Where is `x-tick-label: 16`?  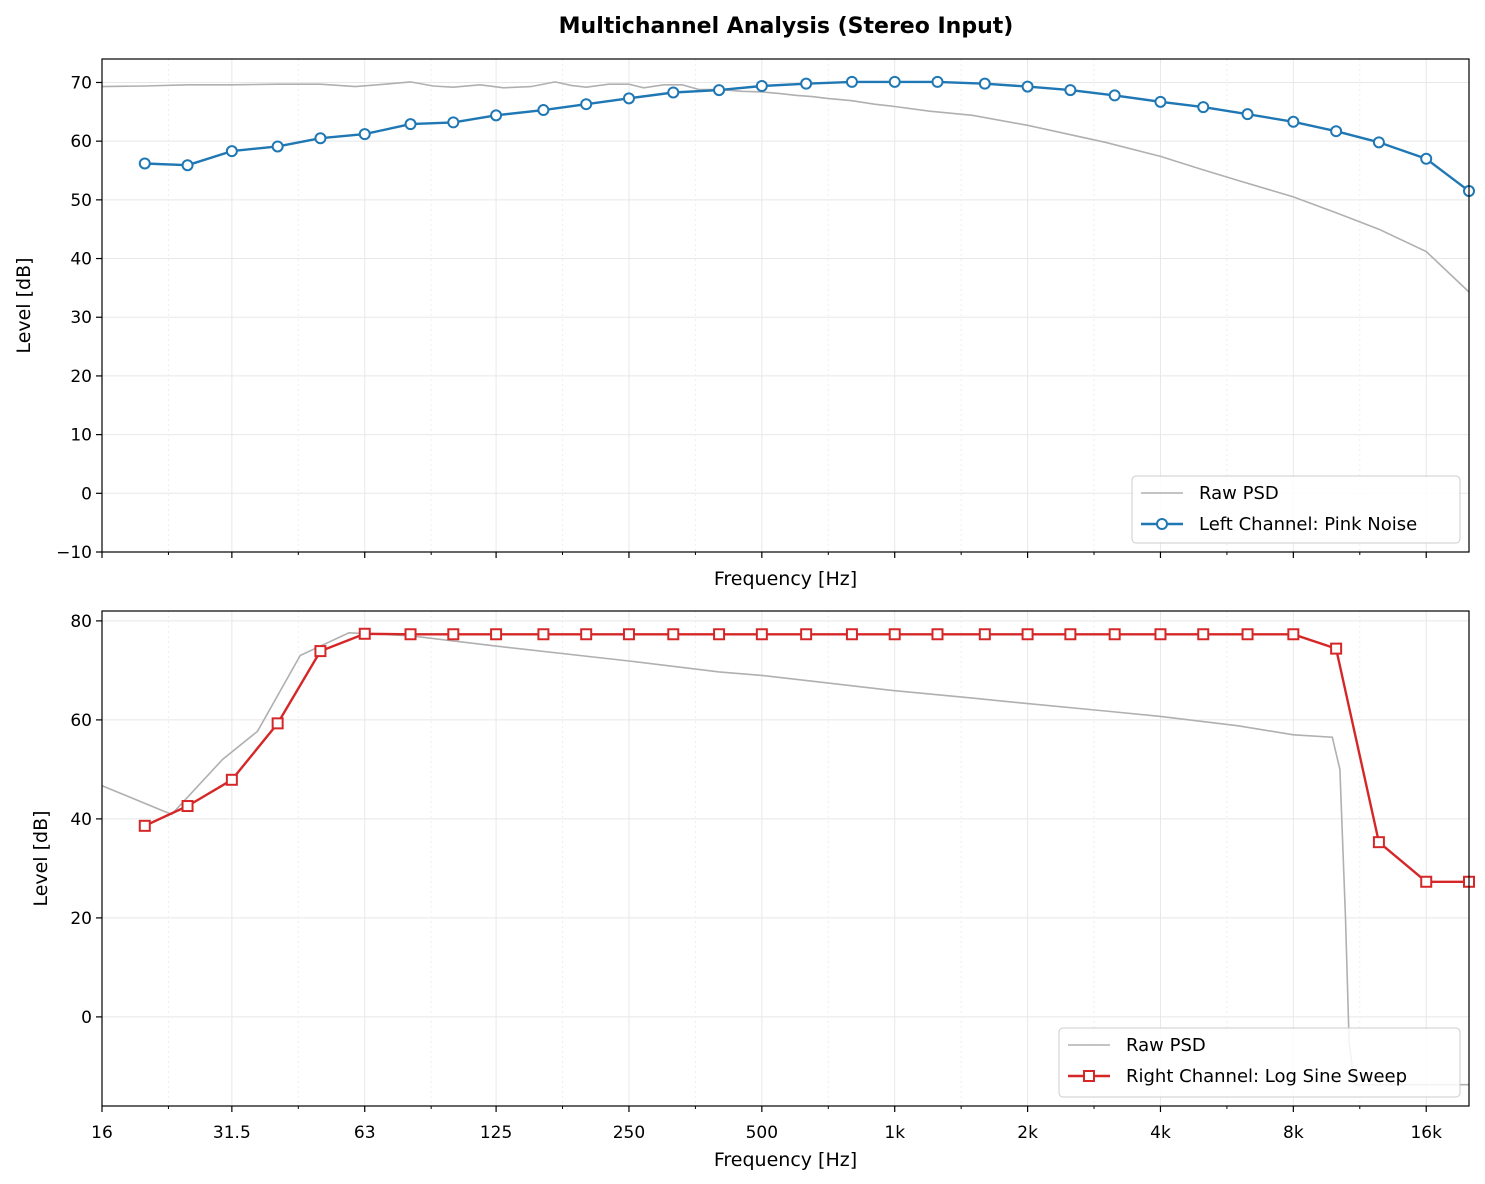 x-tick-label: 16 is located at coordinates (102, 1133).